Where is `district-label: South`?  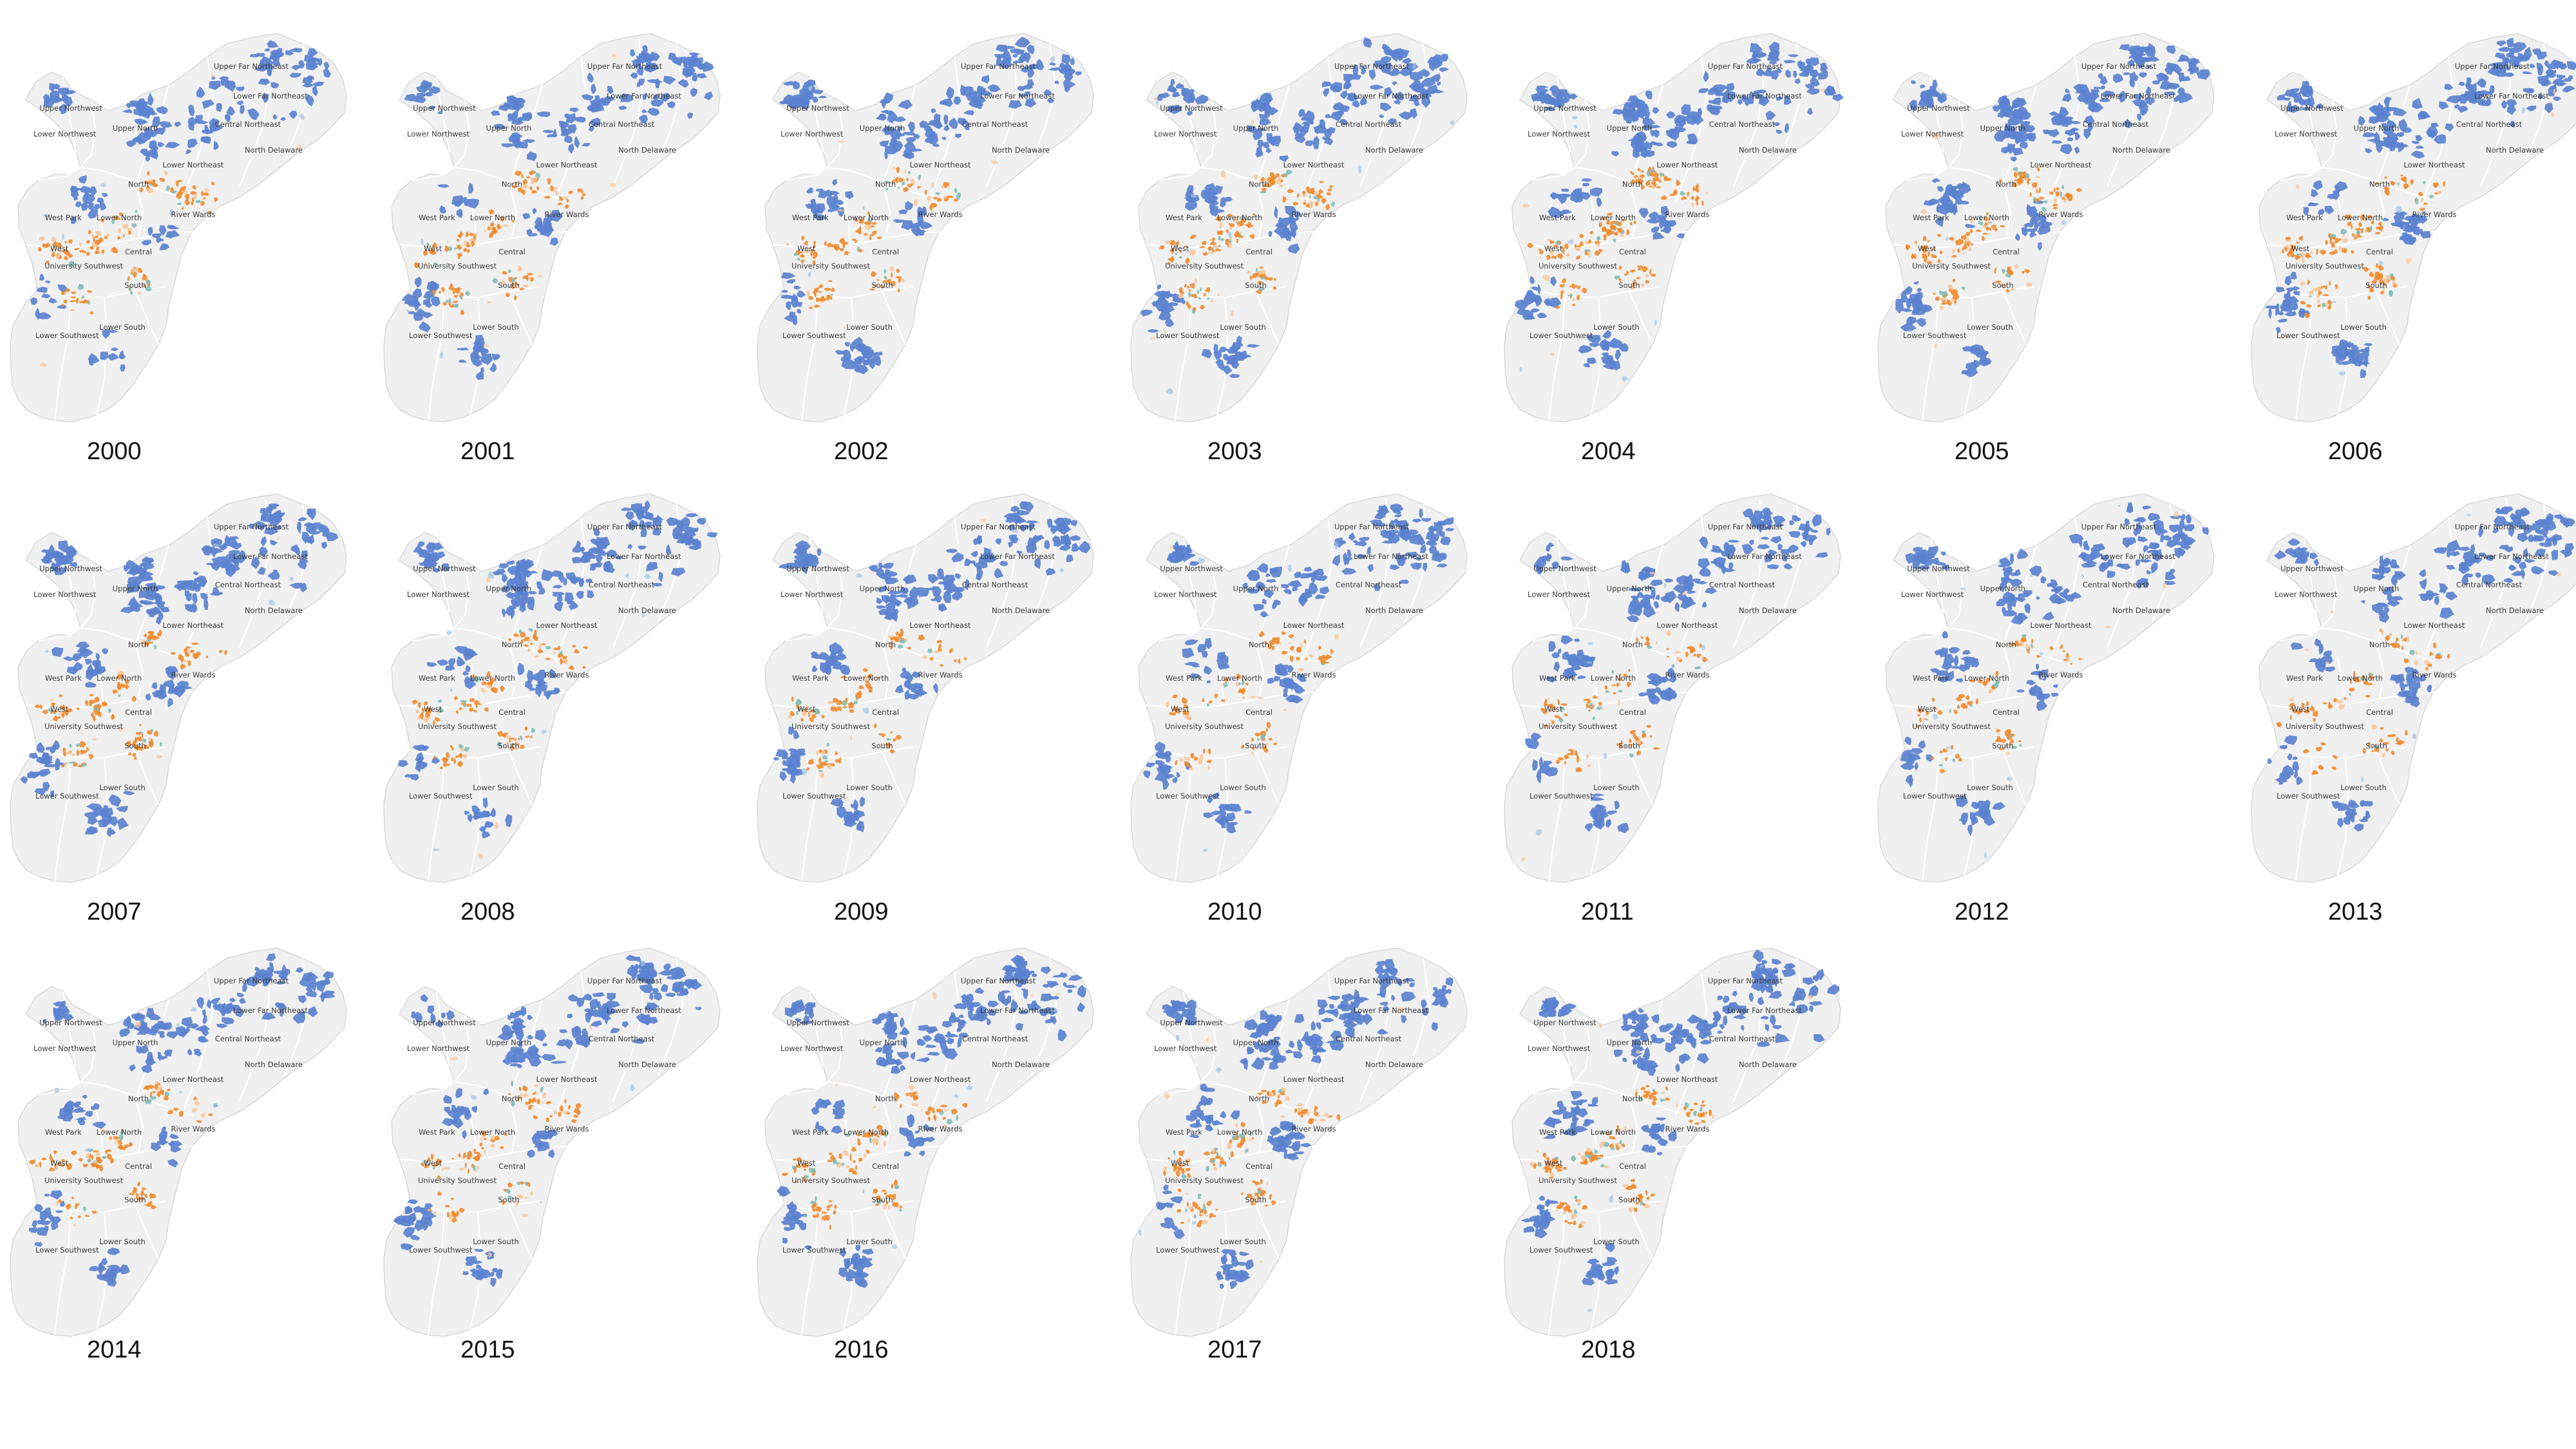 district-label: South is located at coordinates (1255, 285).